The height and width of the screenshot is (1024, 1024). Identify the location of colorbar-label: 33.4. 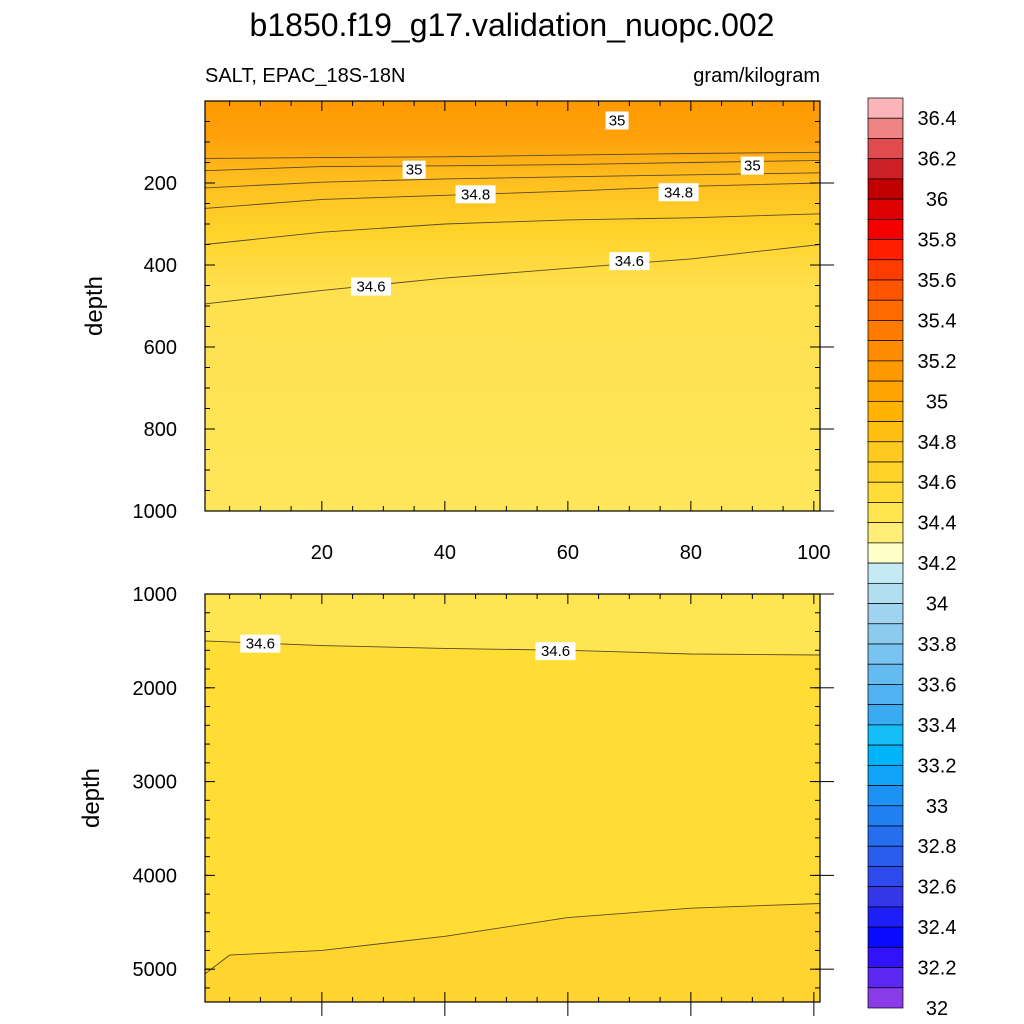
(937, 726).